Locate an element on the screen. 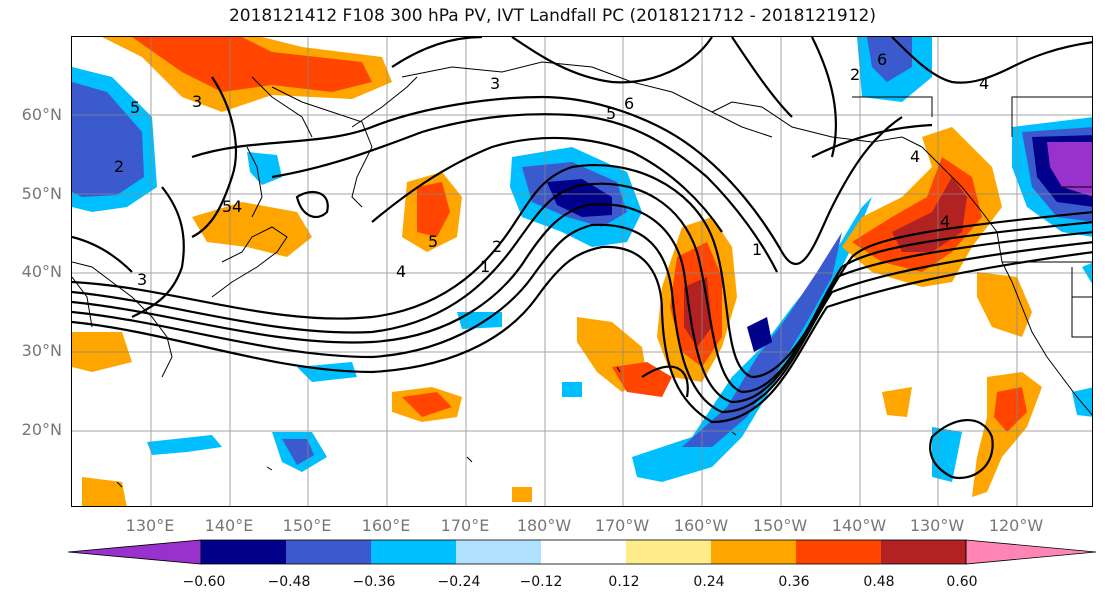 This screenshot has width=1105, height=601. colorbar is located at coordinates (582, 552).